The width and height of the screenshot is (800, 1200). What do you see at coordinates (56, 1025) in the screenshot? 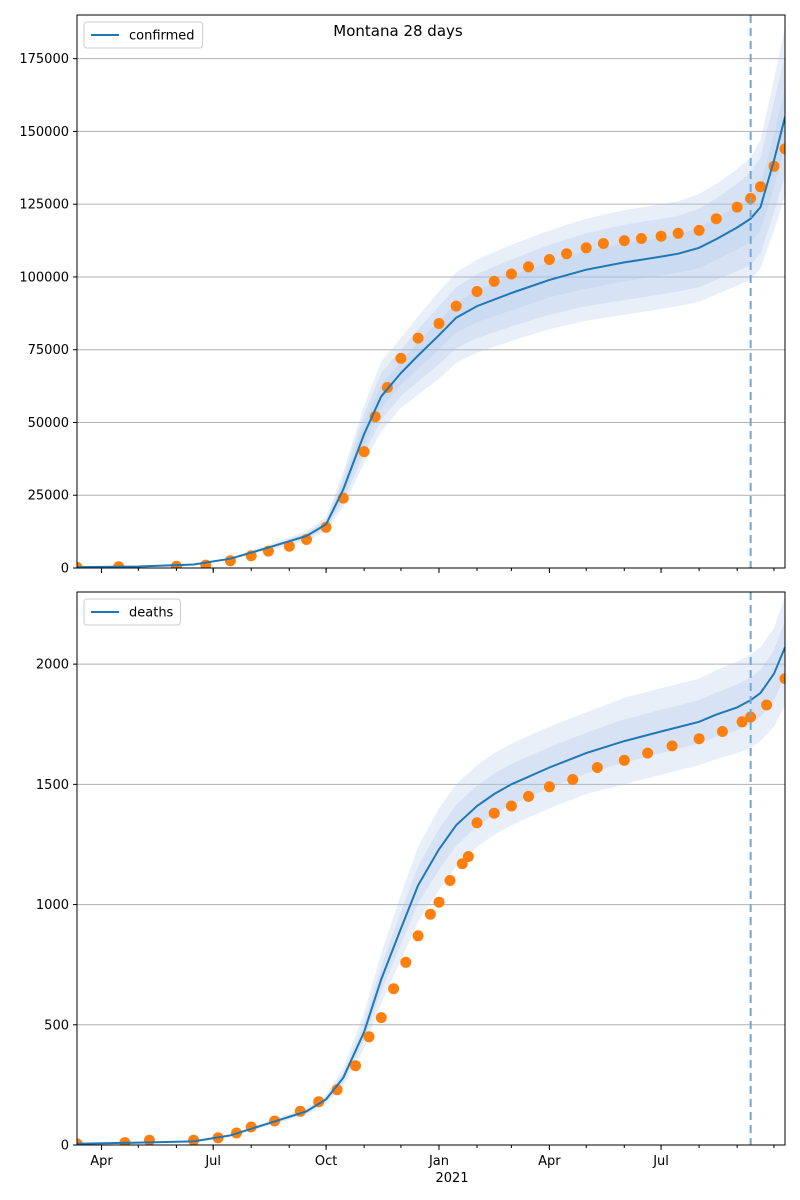
I see `y-tick-label: 500` at bounding box center [56, 1025].